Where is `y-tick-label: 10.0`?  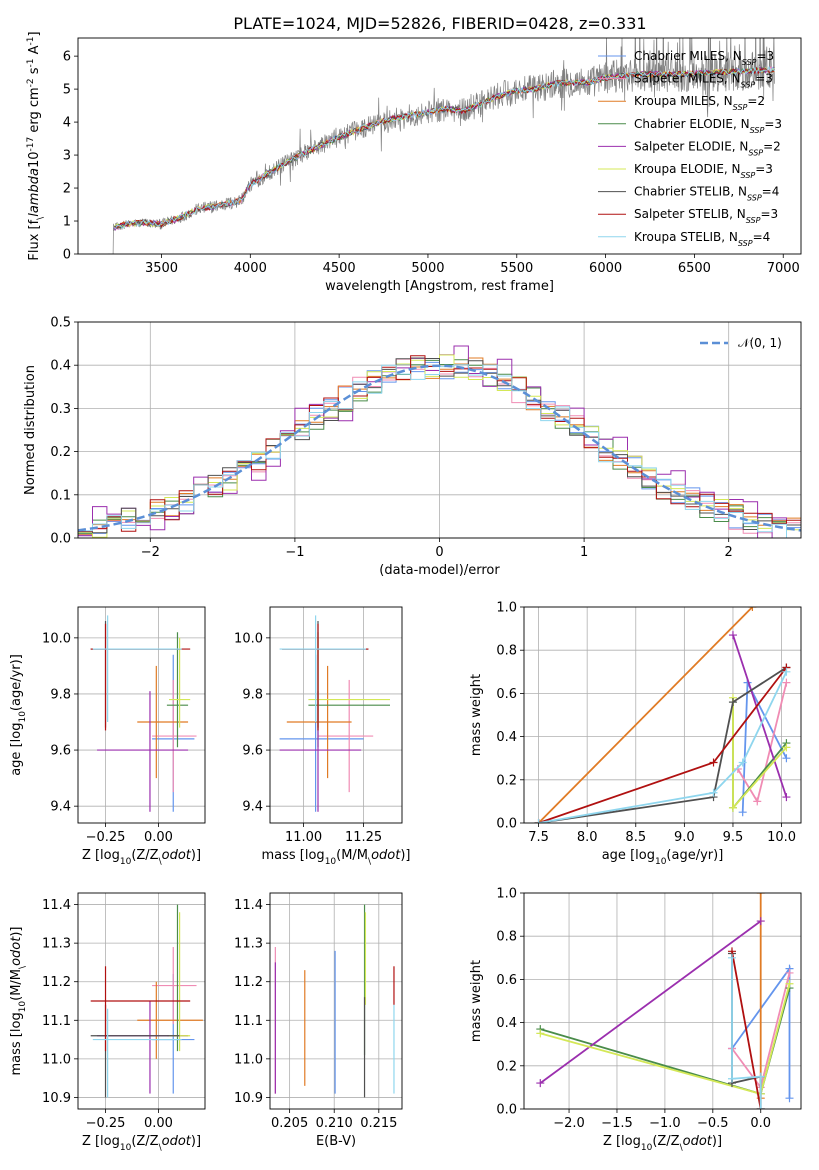 y-tick-label: 10.0 is located at coordinates (248, 638).